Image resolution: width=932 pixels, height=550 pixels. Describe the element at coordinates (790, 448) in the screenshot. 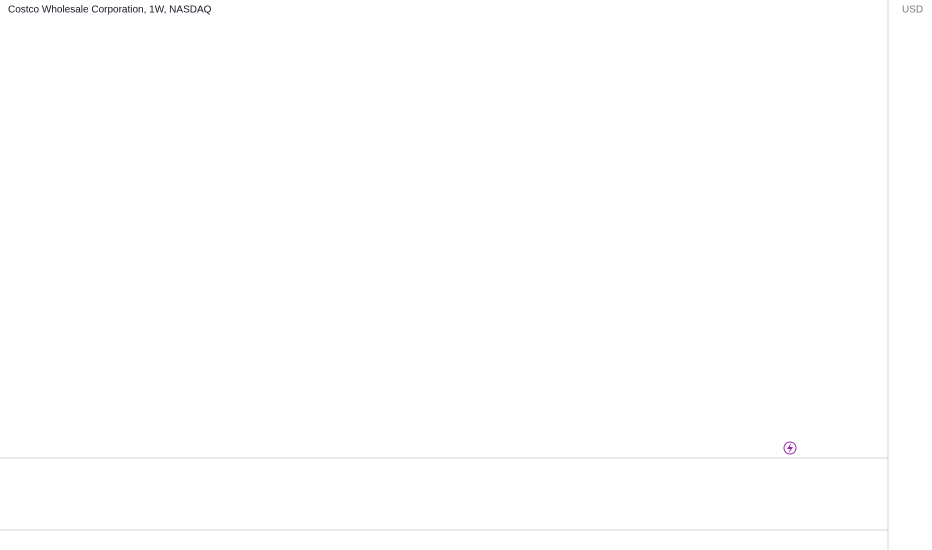

I see `alert-icon` at that location.